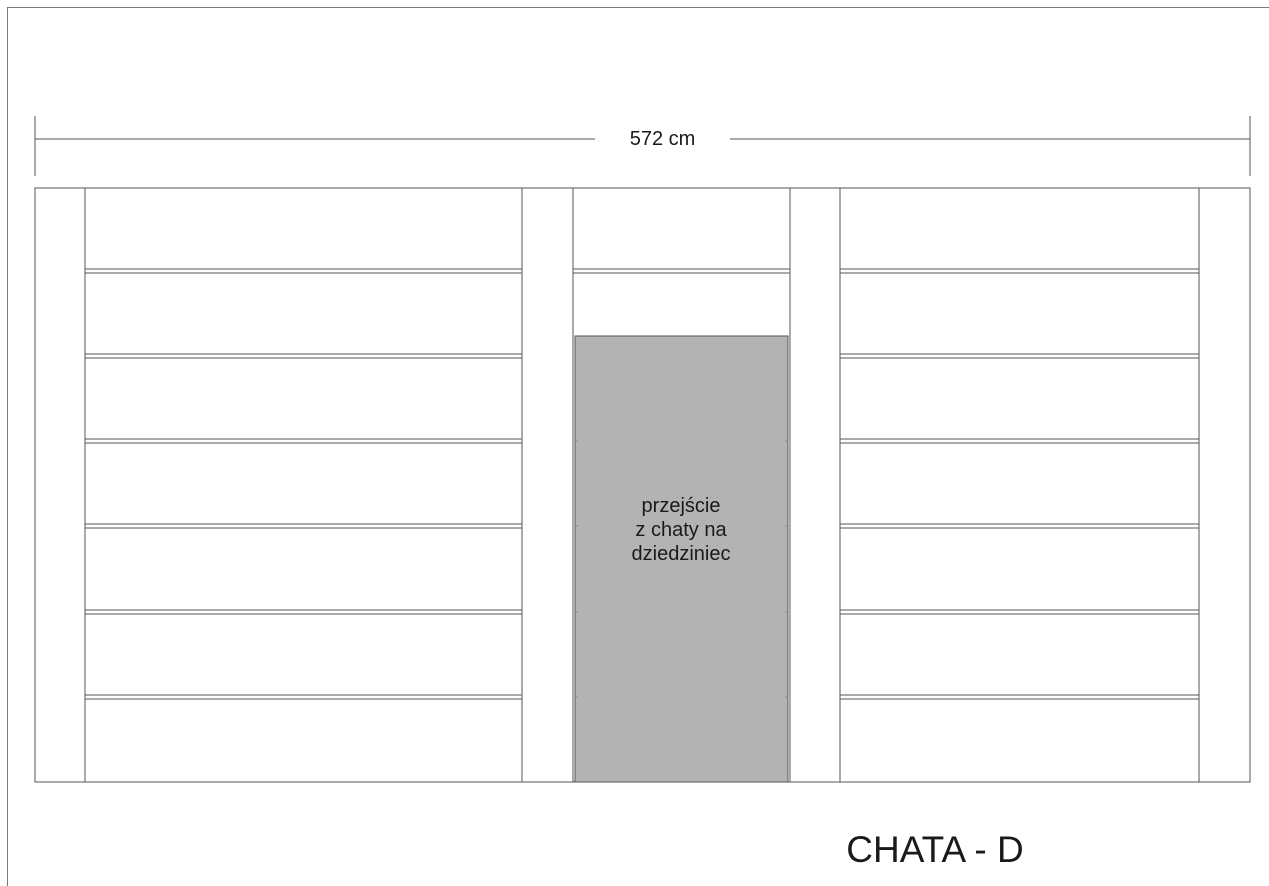 The width and height of the screenshot is (1269, 886). What do you see at coordinates (662, 139) in the screenshot?
I see `dimension-label: 572 cm` at bounding box center [662, 139].